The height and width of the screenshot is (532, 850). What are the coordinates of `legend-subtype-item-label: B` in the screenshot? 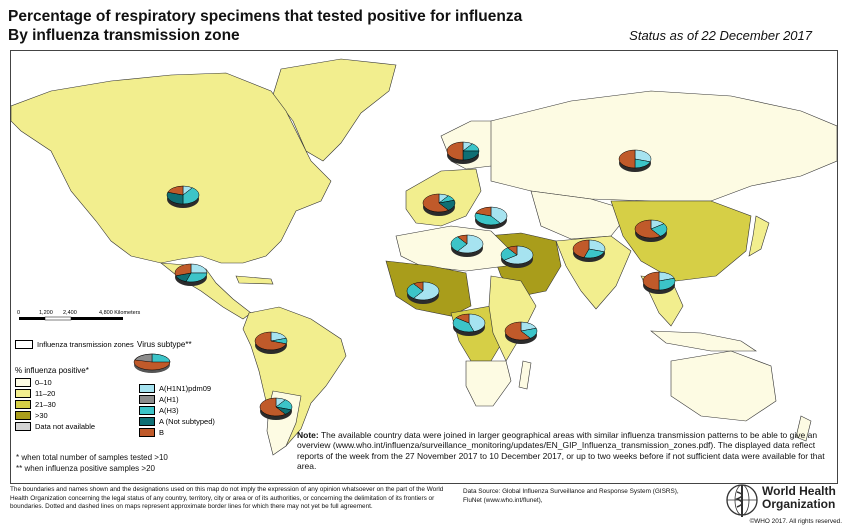 It's located at (162, 432).